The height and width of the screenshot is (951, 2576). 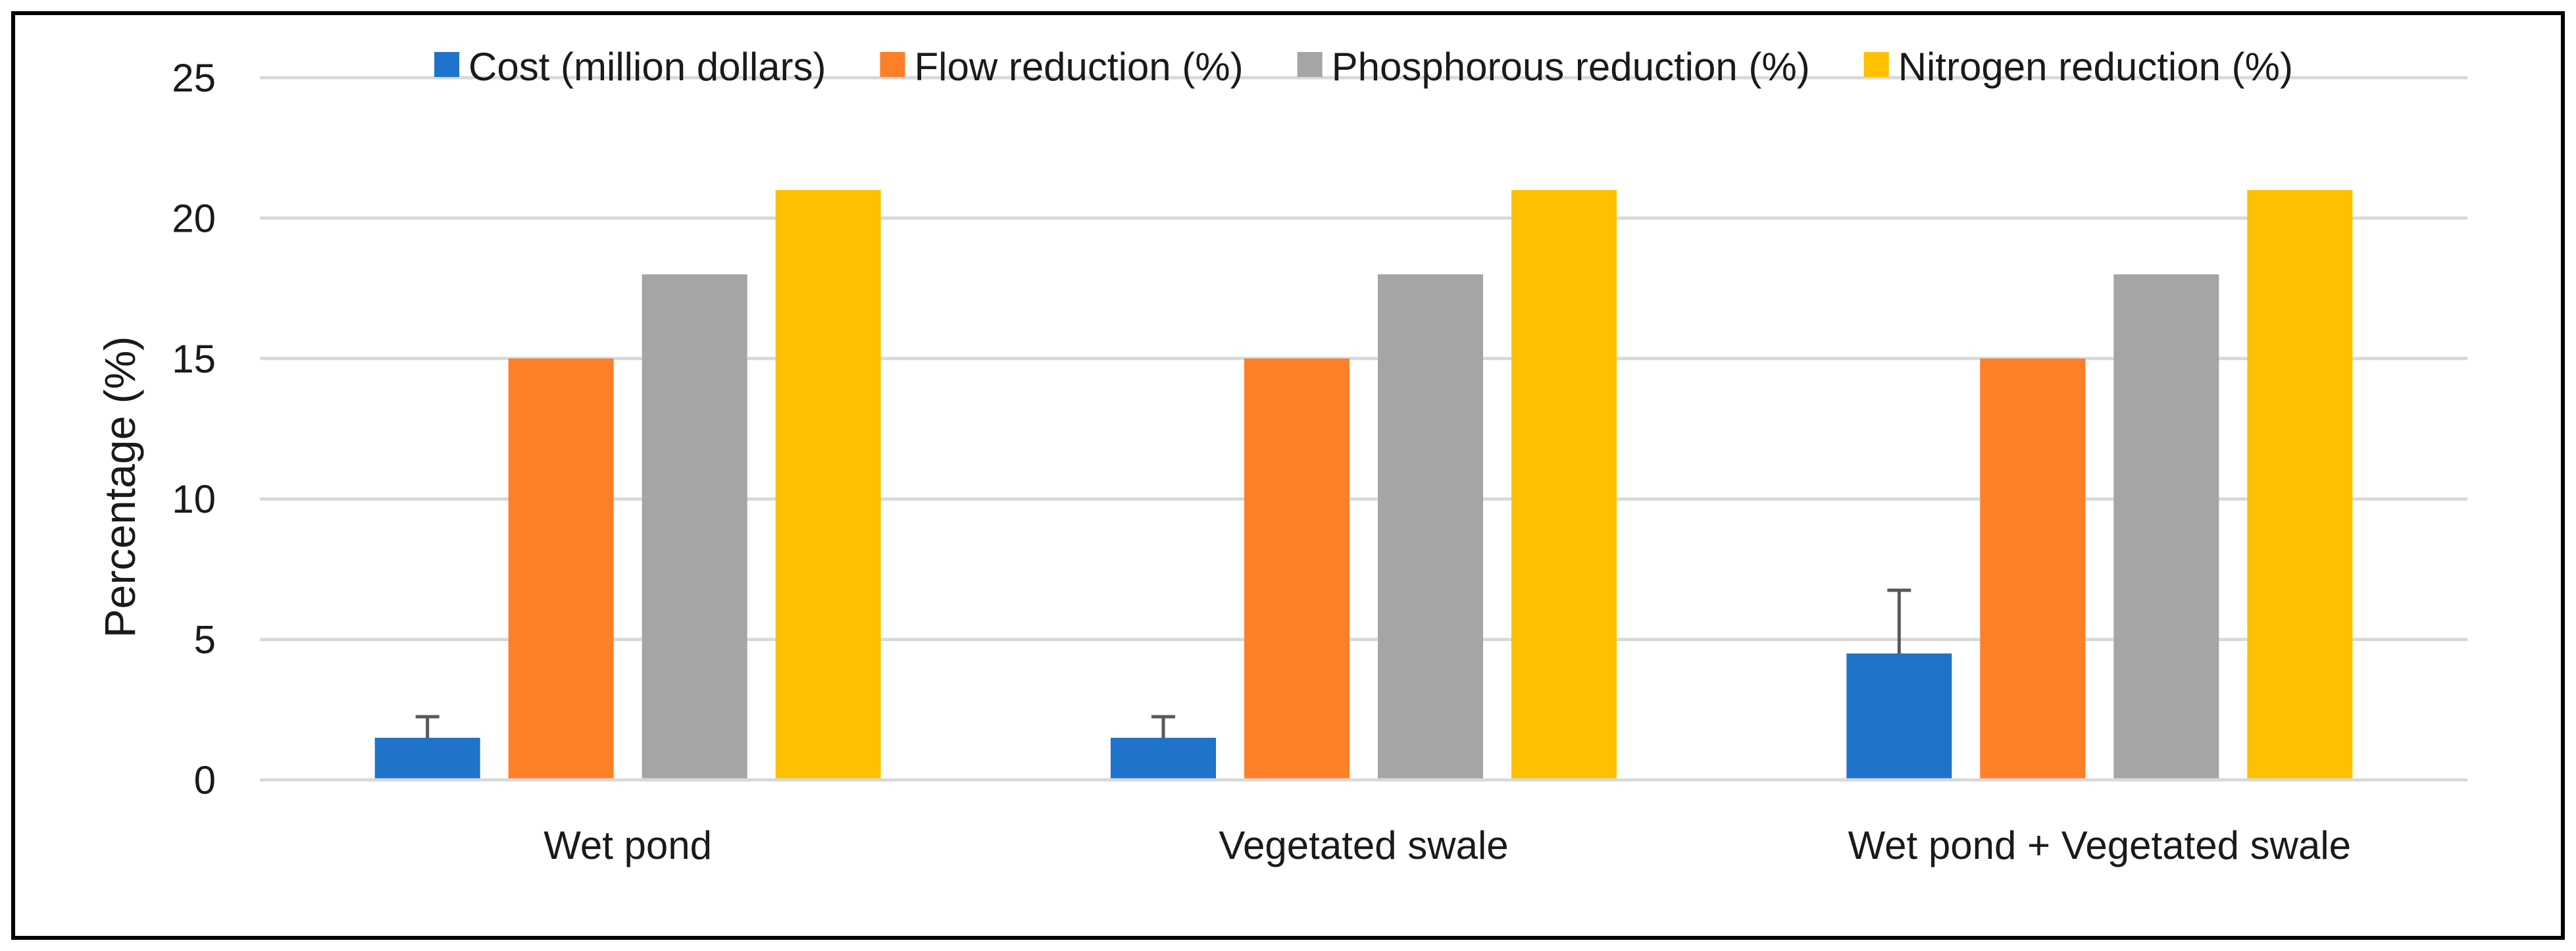 What do you see at coordinates (1078, 67) in the screenshot?
I see `legend-label: Flow reduction (%)` at bounding box center [1078, 67].